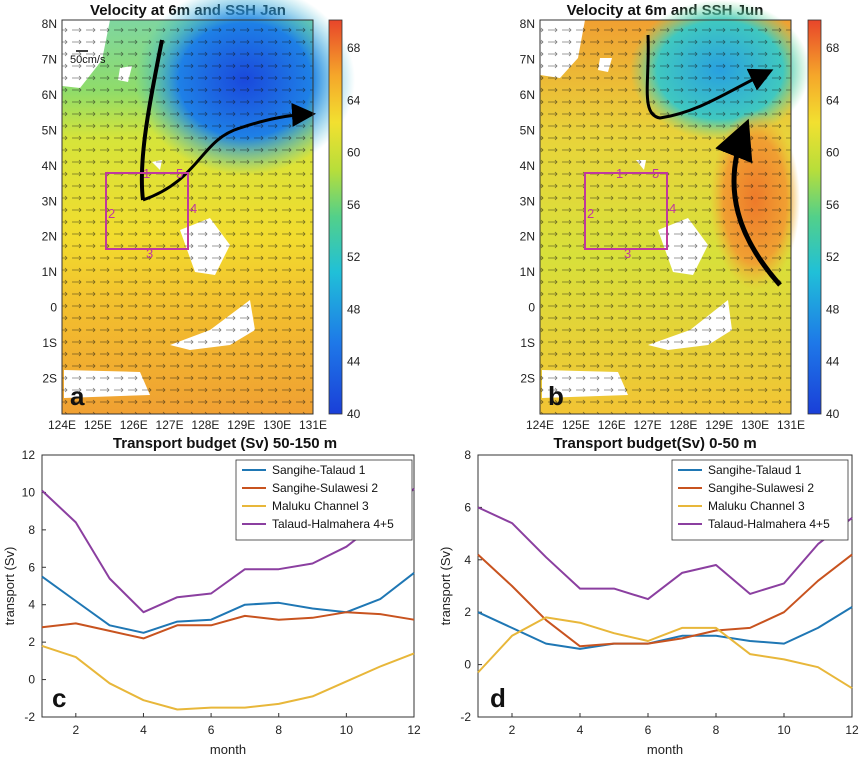 The image size is (866, 766). I want to click on chart-c-y-tick-label: 12, so click(29, 455).